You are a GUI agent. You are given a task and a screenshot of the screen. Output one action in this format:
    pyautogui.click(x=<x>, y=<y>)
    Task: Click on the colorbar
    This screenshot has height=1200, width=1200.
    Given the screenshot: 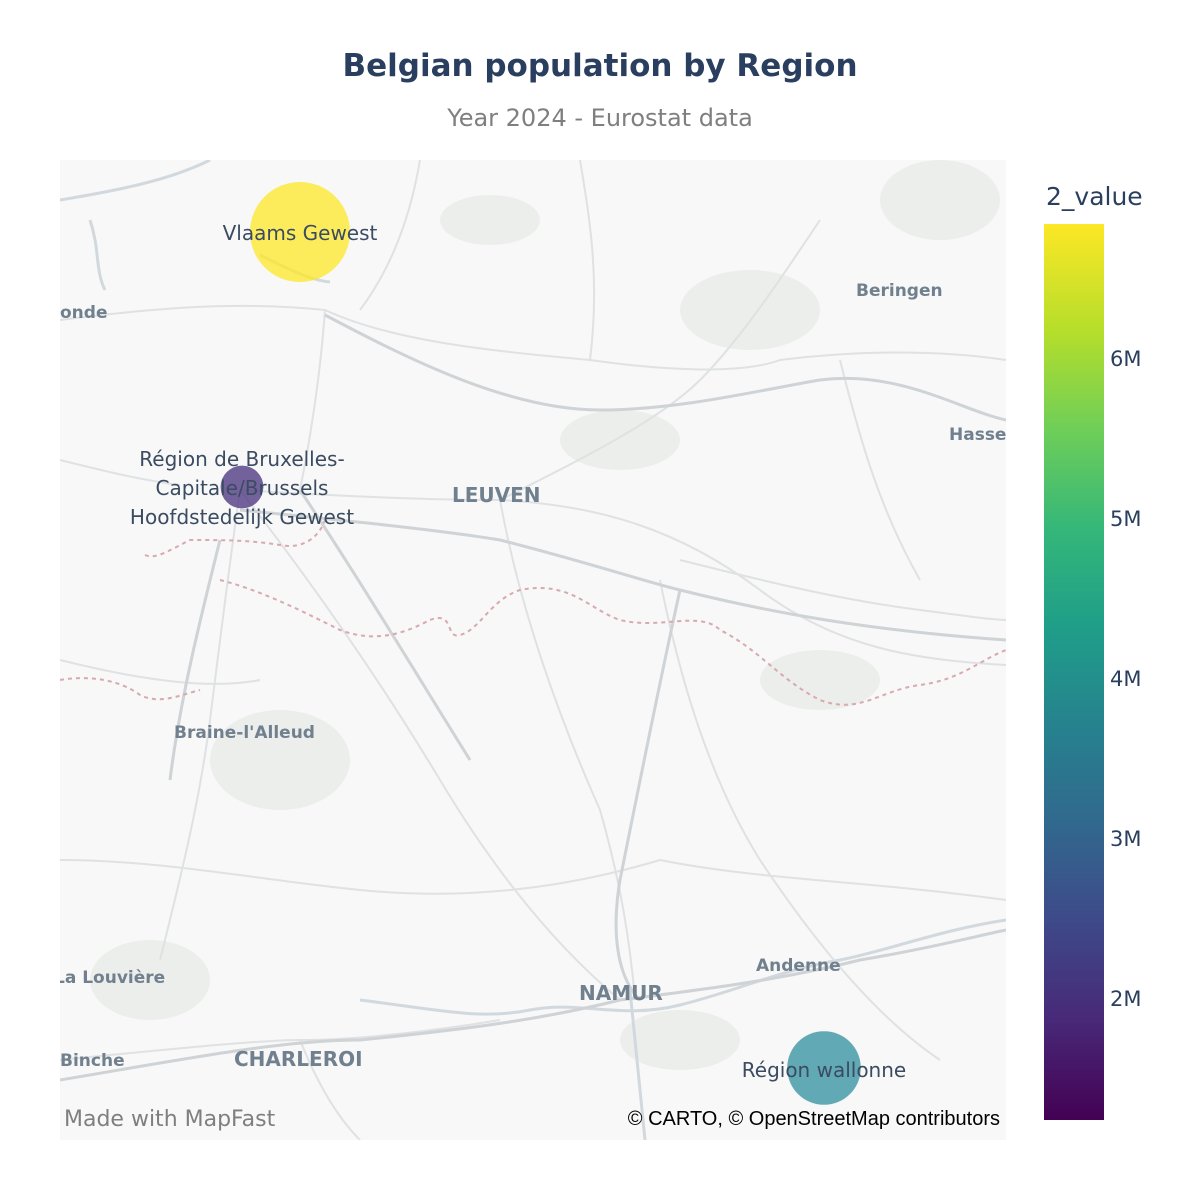 What is the action you would take?
    pyautogui.click(x=1074, y=672)
    